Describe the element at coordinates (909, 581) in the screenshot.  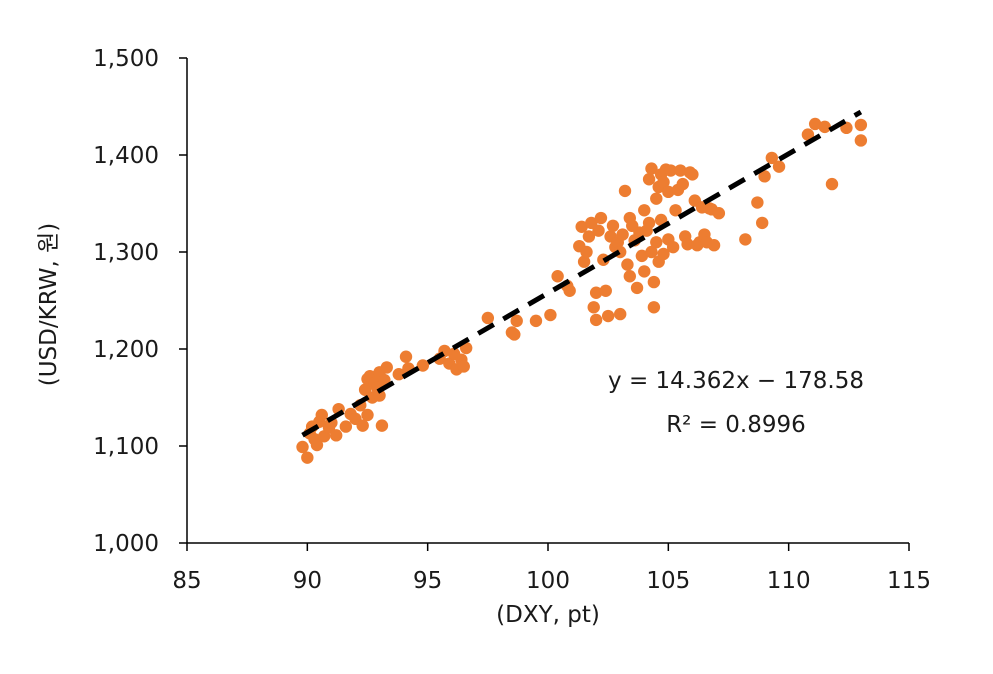
I see `x-tick-label: 115` at that location.